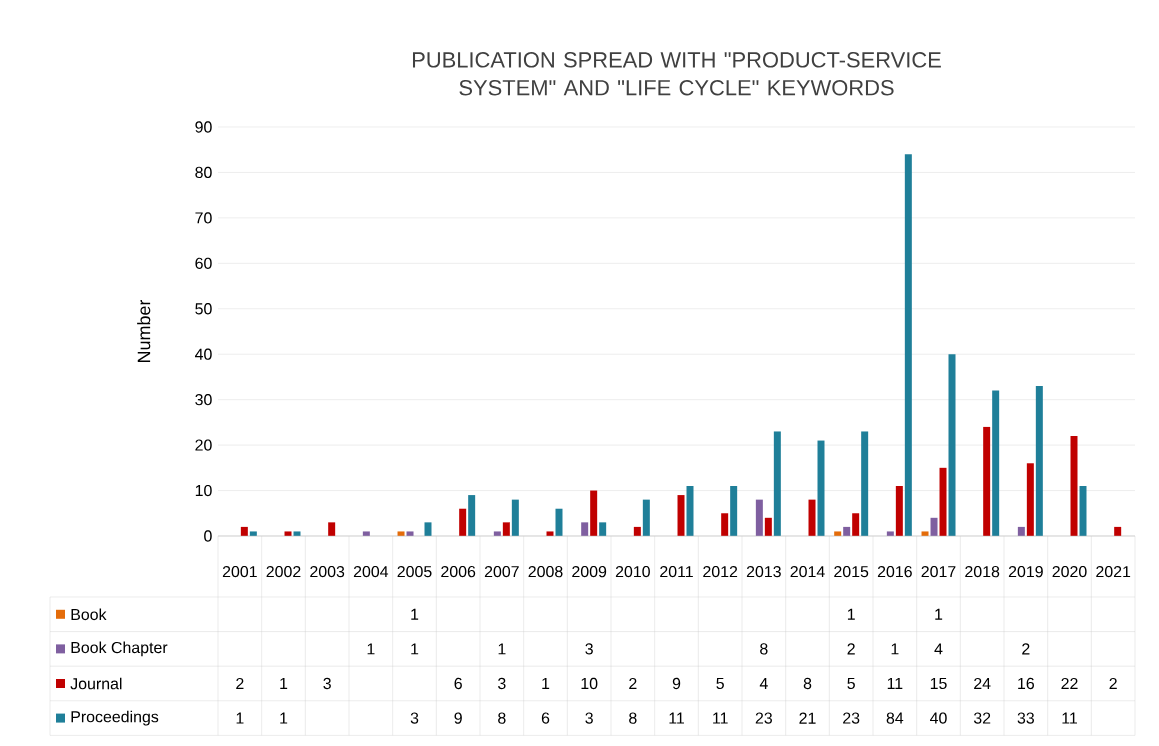 The image size is (1159, 746). Describe the element at coordinates (371, 571) in the screenshot. I see `x-tick-label: 2004` at that location.